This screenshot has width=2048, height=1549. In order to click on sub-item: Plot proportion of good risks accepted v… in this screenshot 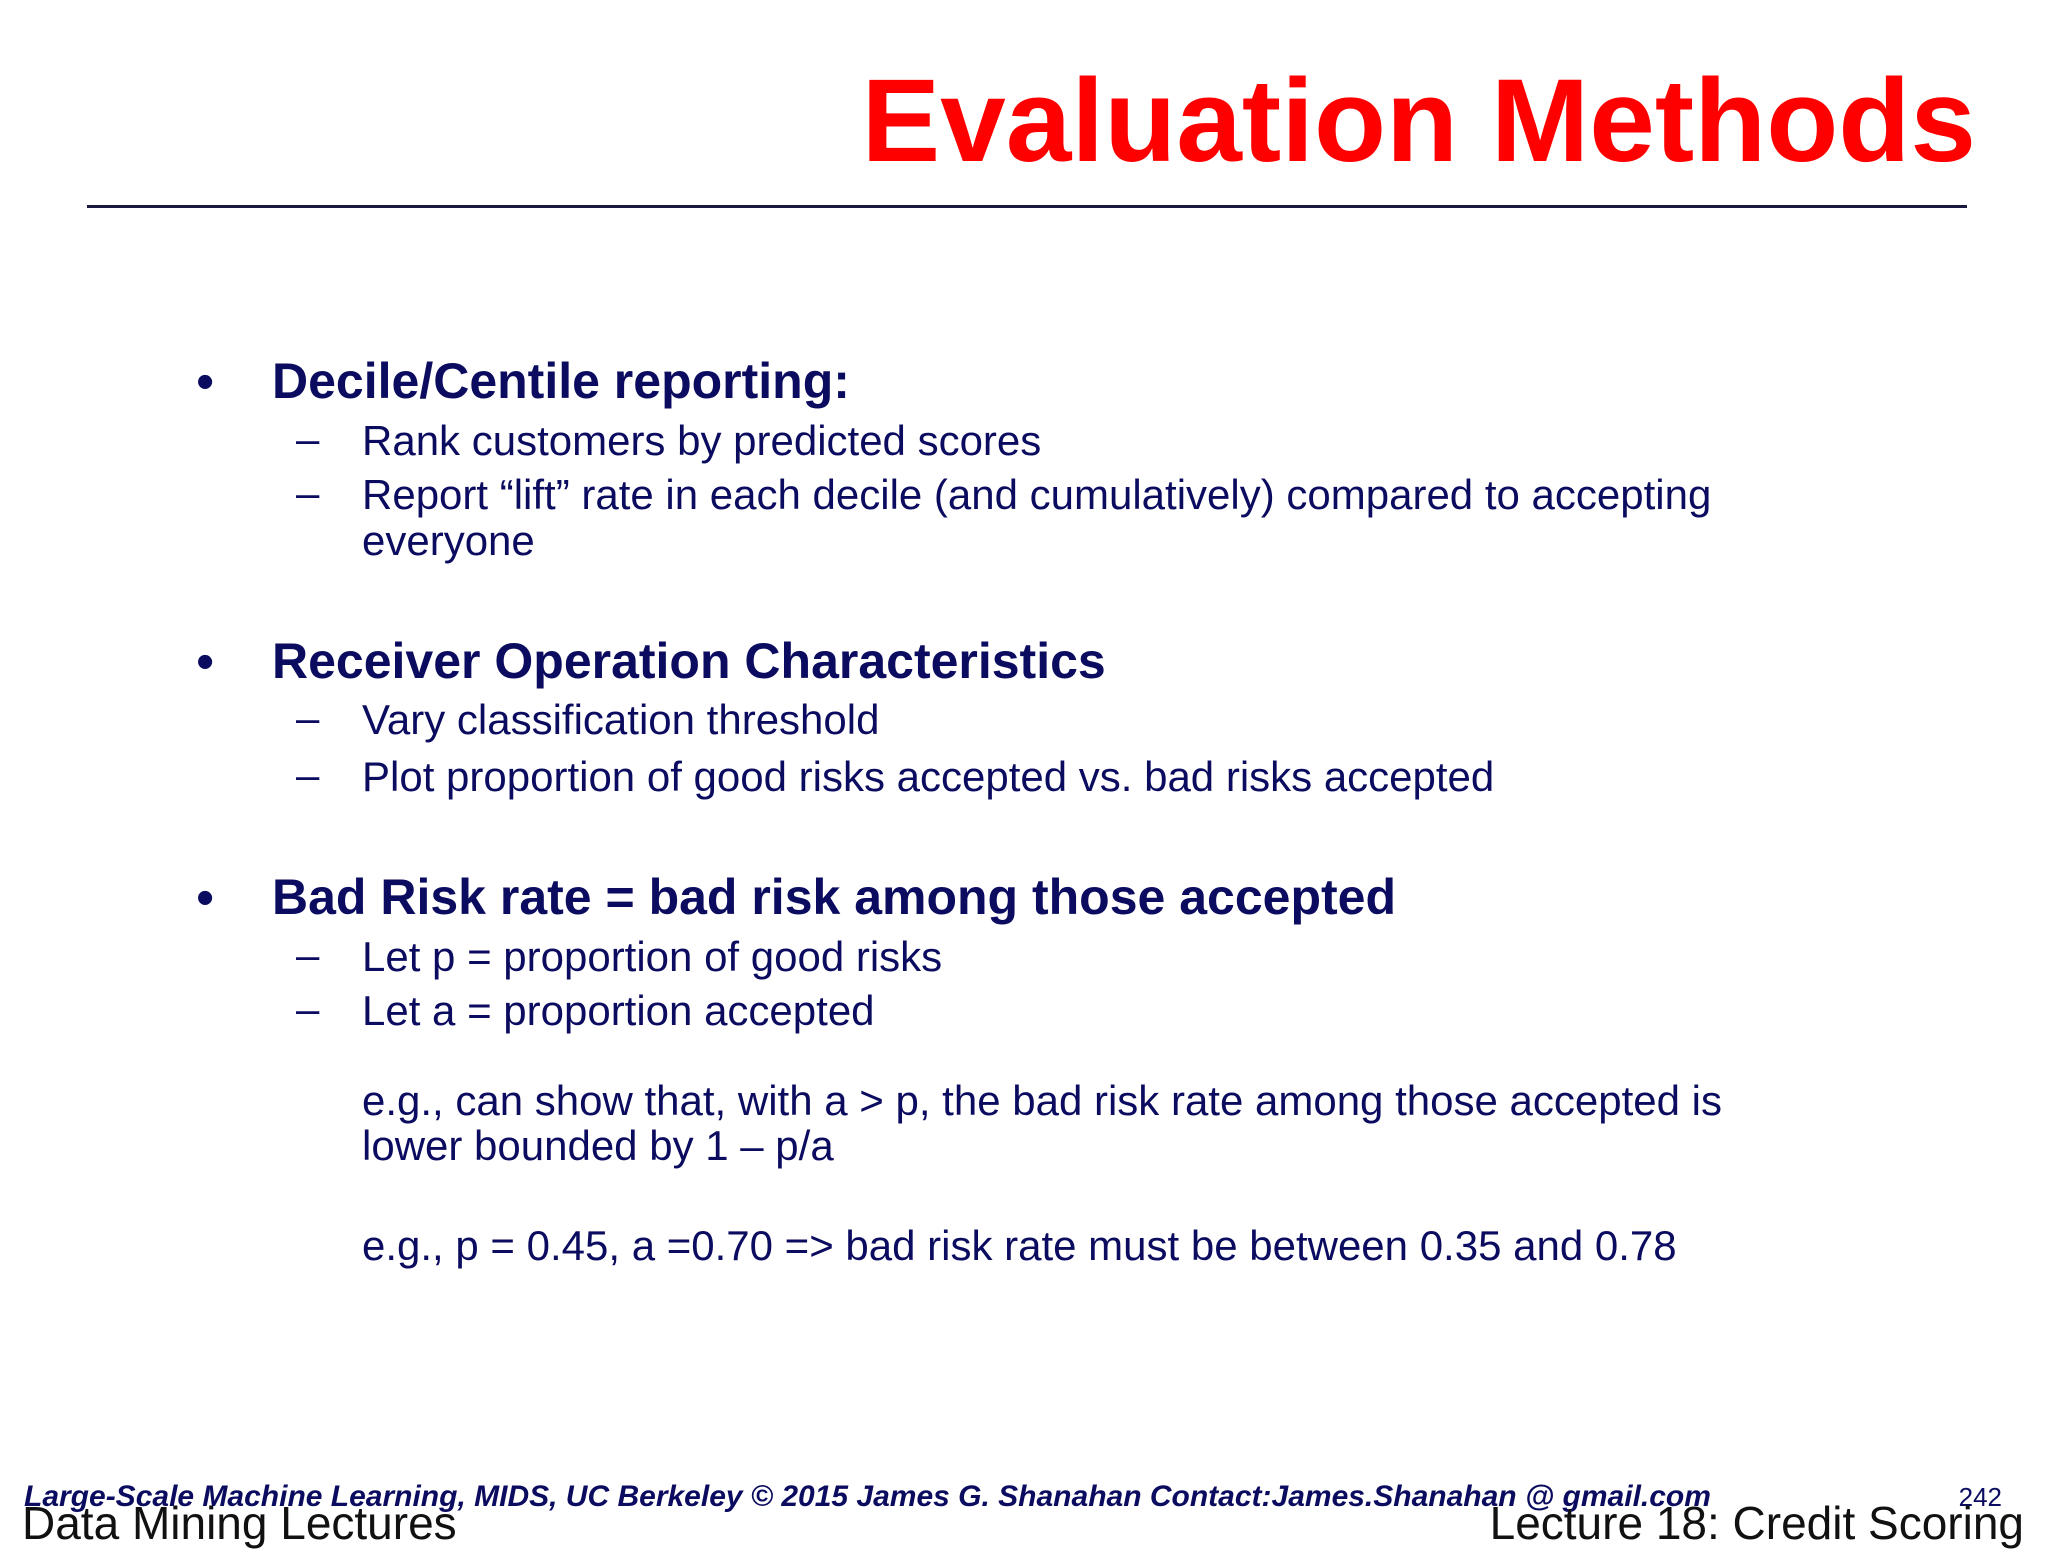, I will do `click(928, 776)`.